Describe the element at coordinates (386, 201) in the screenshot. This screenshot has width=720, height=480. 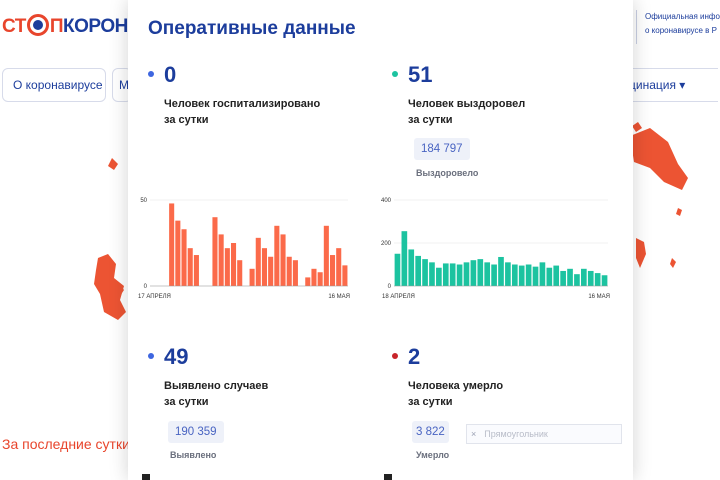
I see `chart-1-y-tick-2: 400` at that location.